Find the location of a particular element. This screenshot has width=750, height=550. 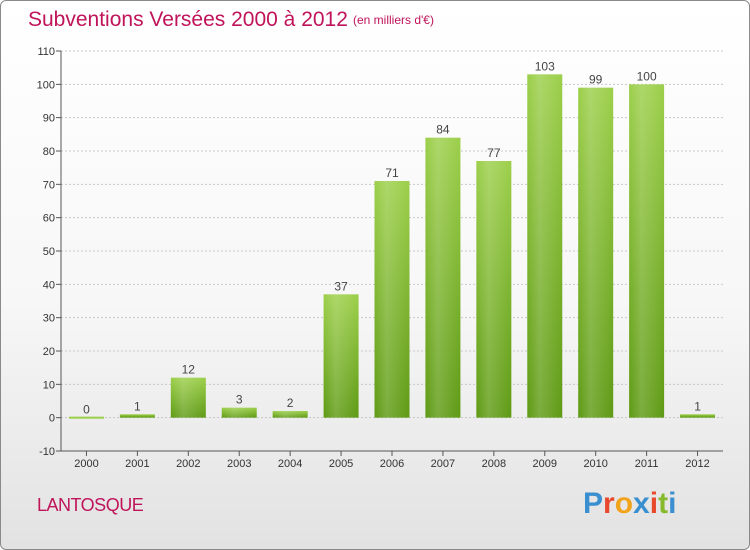

data-label: 3 is located at coordinates (239, 400).